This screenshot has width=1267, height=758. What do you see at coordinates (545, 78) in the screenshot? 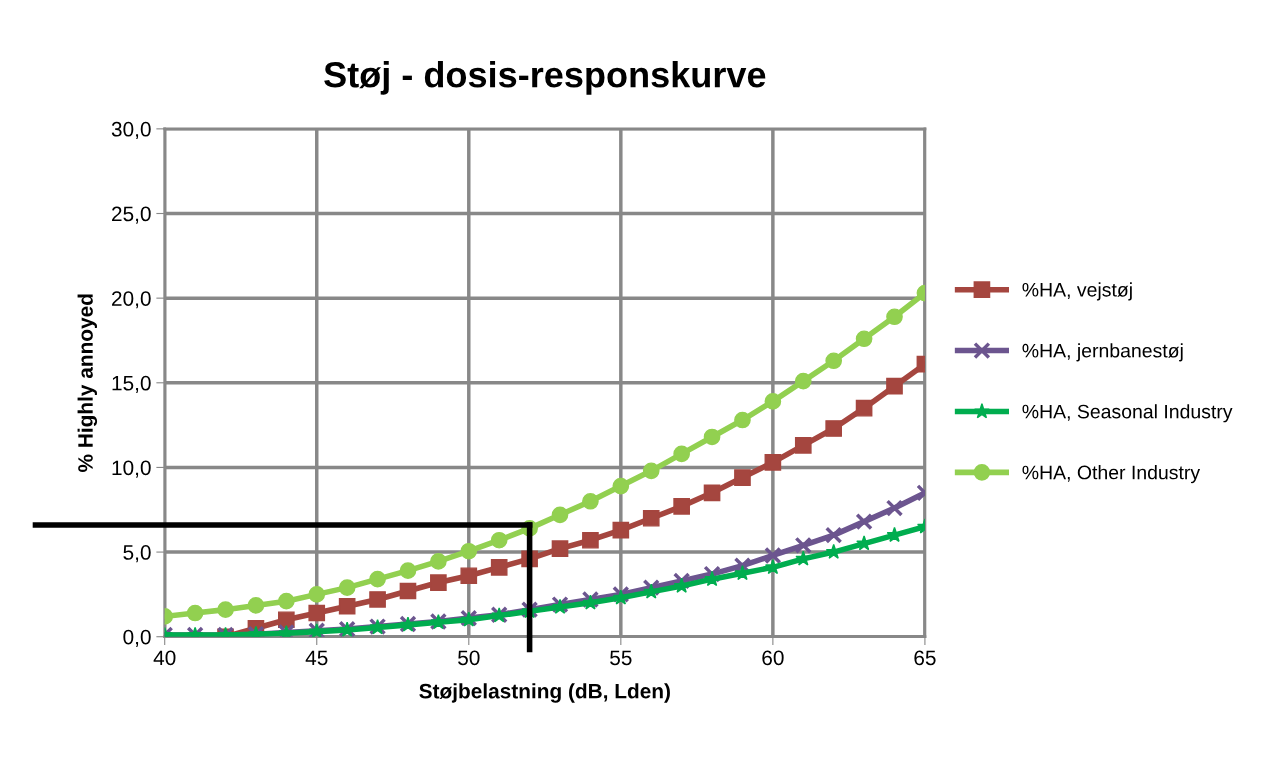
I see `chart-title: Støj - dosis-responskurve` at bounding box center [545, 78].